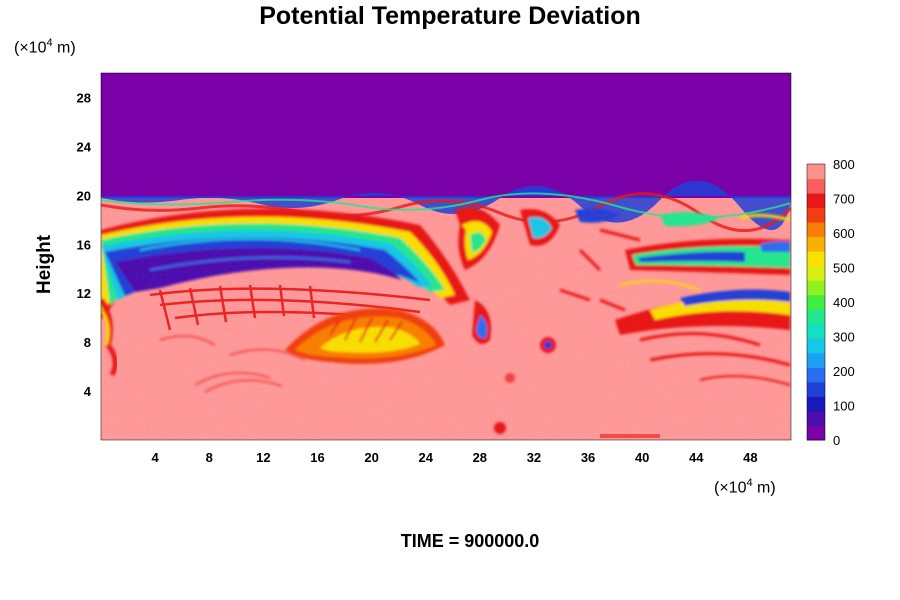 The height and width of the screenshot is (600, 900). What do you see at coordinates (371, 457) in the screenshot?
I see `x-tick-label: 20` at bounding box center [371, 457].